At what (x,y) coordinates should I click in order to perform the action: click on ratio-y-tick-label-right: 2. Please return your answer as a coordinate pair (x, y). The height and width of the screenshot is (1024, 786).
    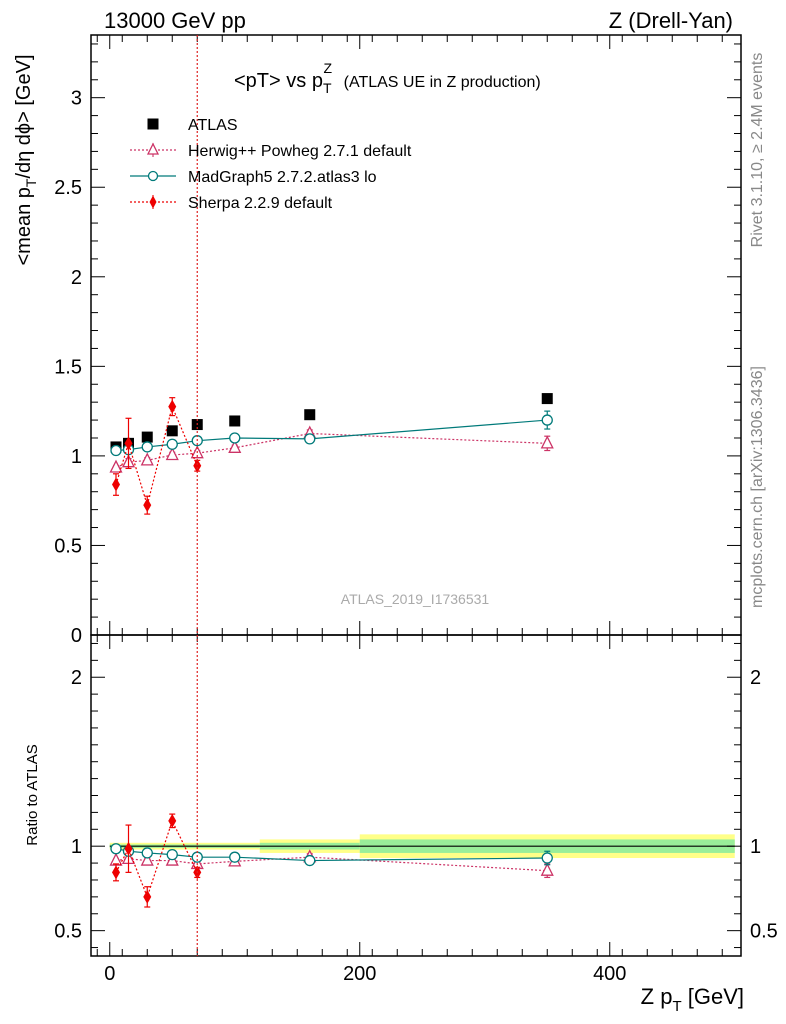
    Looking at the image, I should click on (755, 678).